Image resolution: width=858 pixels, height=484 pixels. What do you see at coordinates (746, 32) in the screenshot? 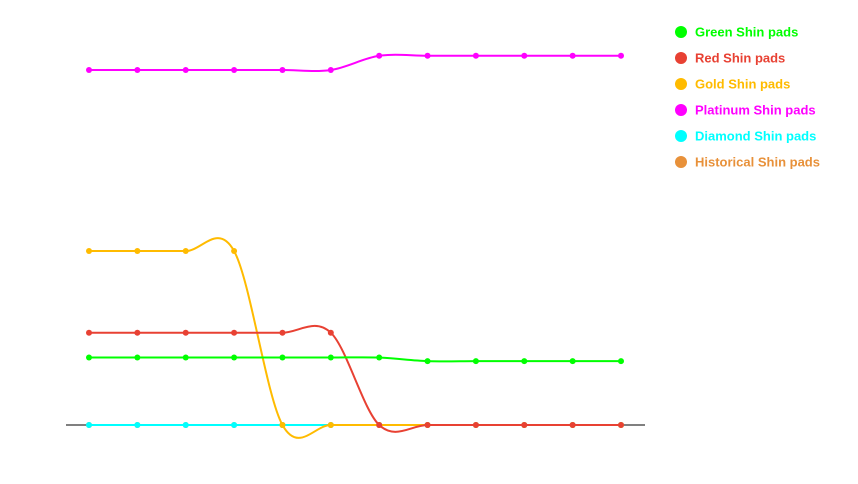
I see `legend-label: Green Shin pads` at bounding box center [746, 32].